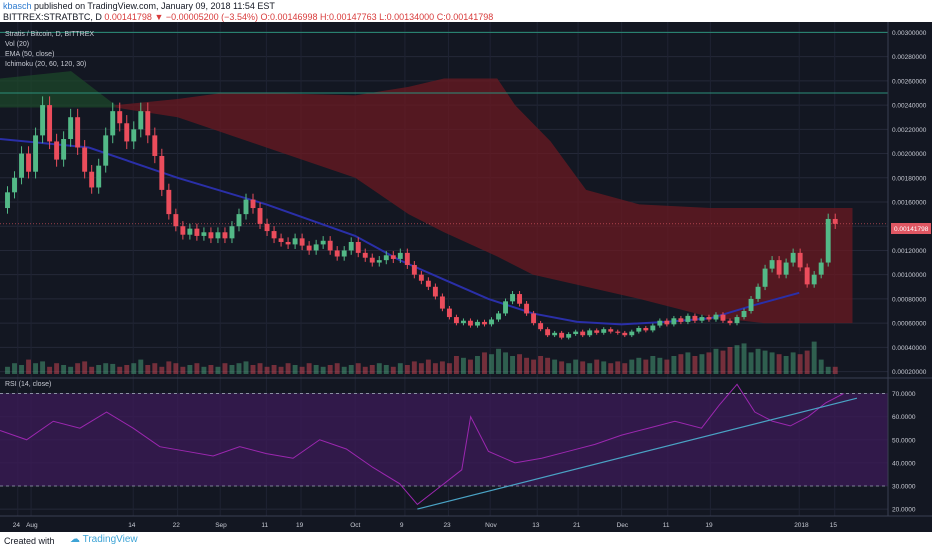 This screenshot has height=550, width=932. I want to click on time-tick-label: Sep, so click(221, 525).